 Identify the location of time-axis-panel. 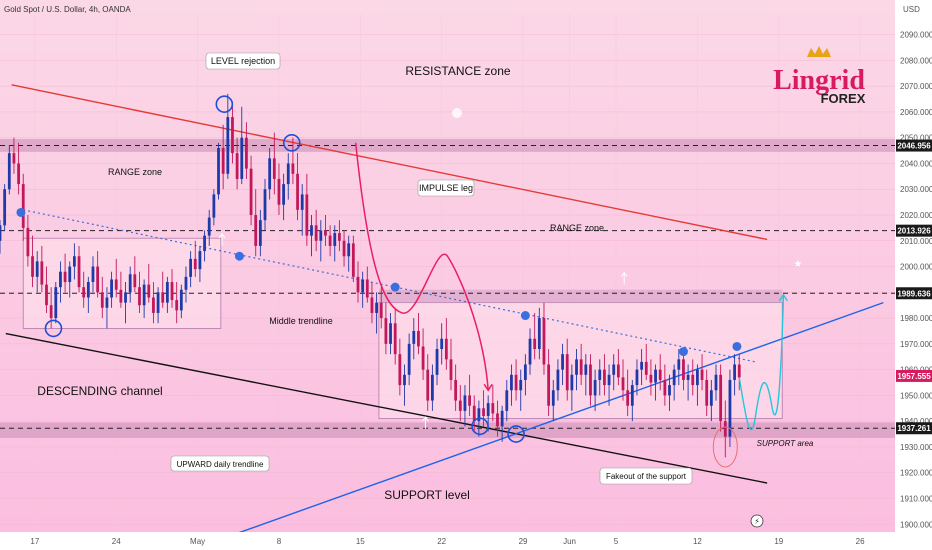
(447, 541).